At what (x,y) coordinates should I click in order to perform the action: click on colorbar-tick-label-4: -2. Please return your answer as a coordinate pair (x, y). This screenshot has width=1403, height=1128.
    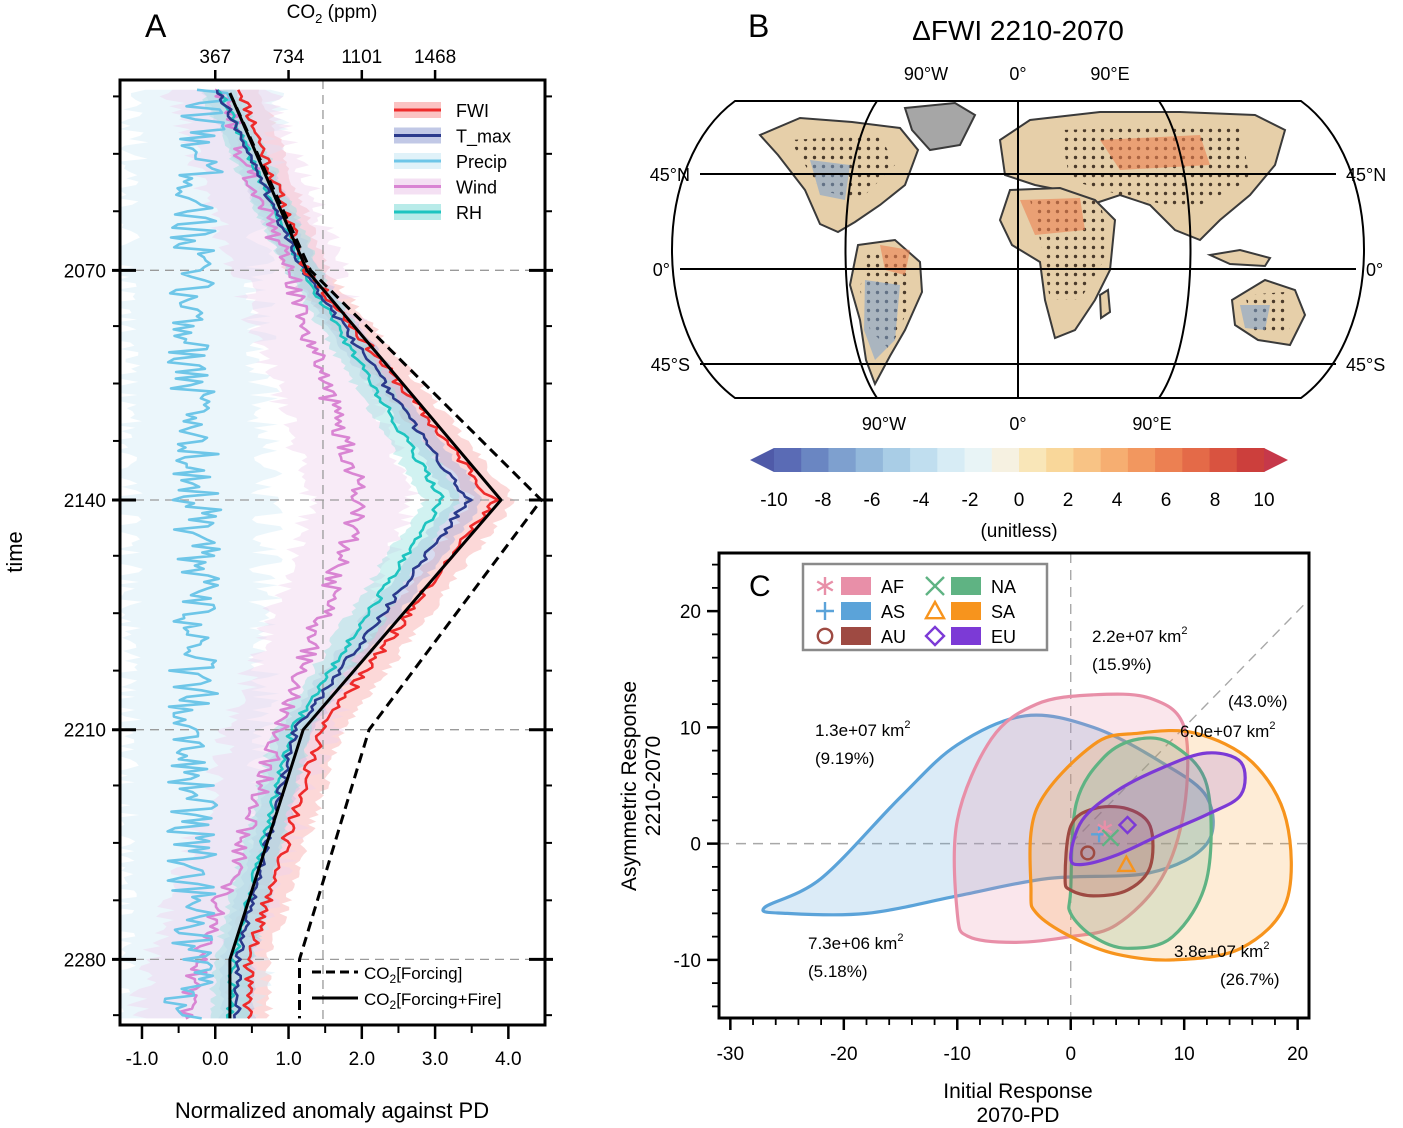
    Looking at the image, I should click on (970, 500).